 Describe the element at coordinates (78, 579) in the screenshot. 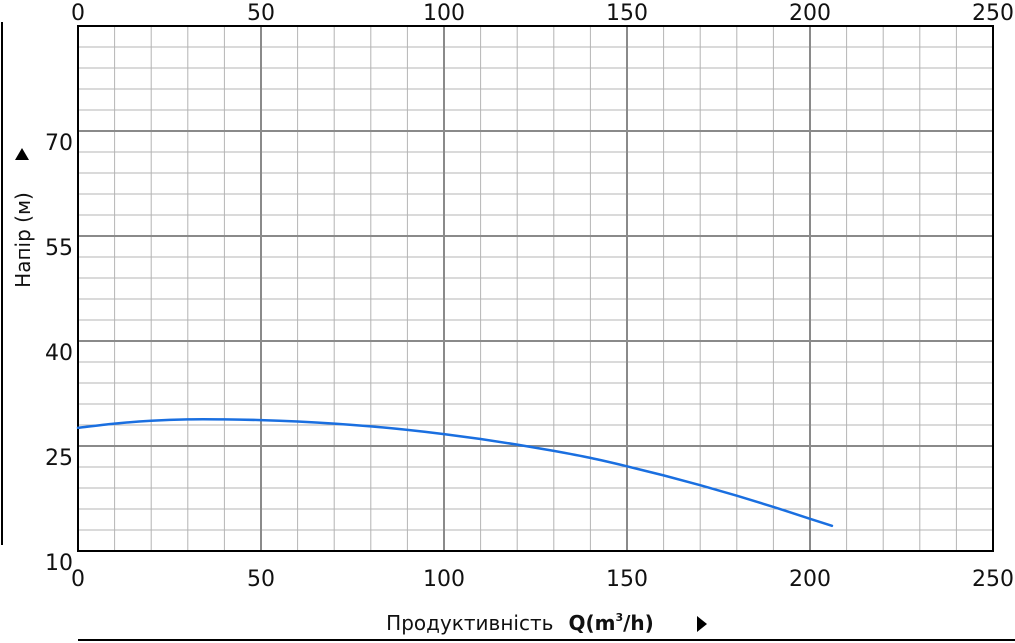

I see `bottom-x-tick-label: 0` at that location.